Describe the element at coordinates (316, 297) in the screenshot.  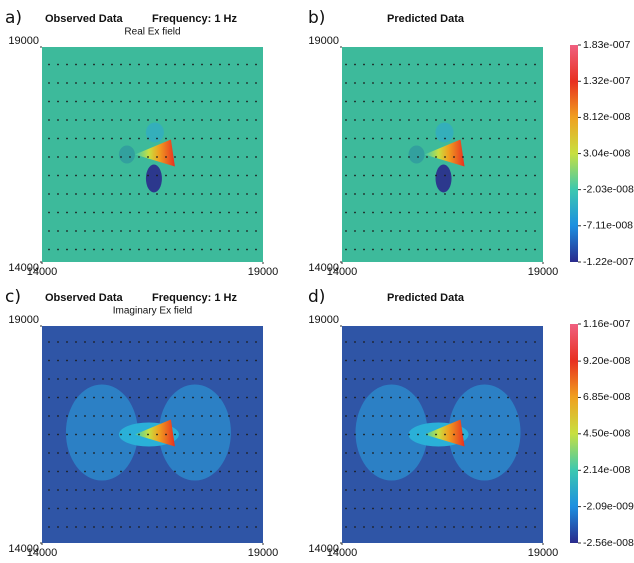
I see `panel-label: d)` at that location.